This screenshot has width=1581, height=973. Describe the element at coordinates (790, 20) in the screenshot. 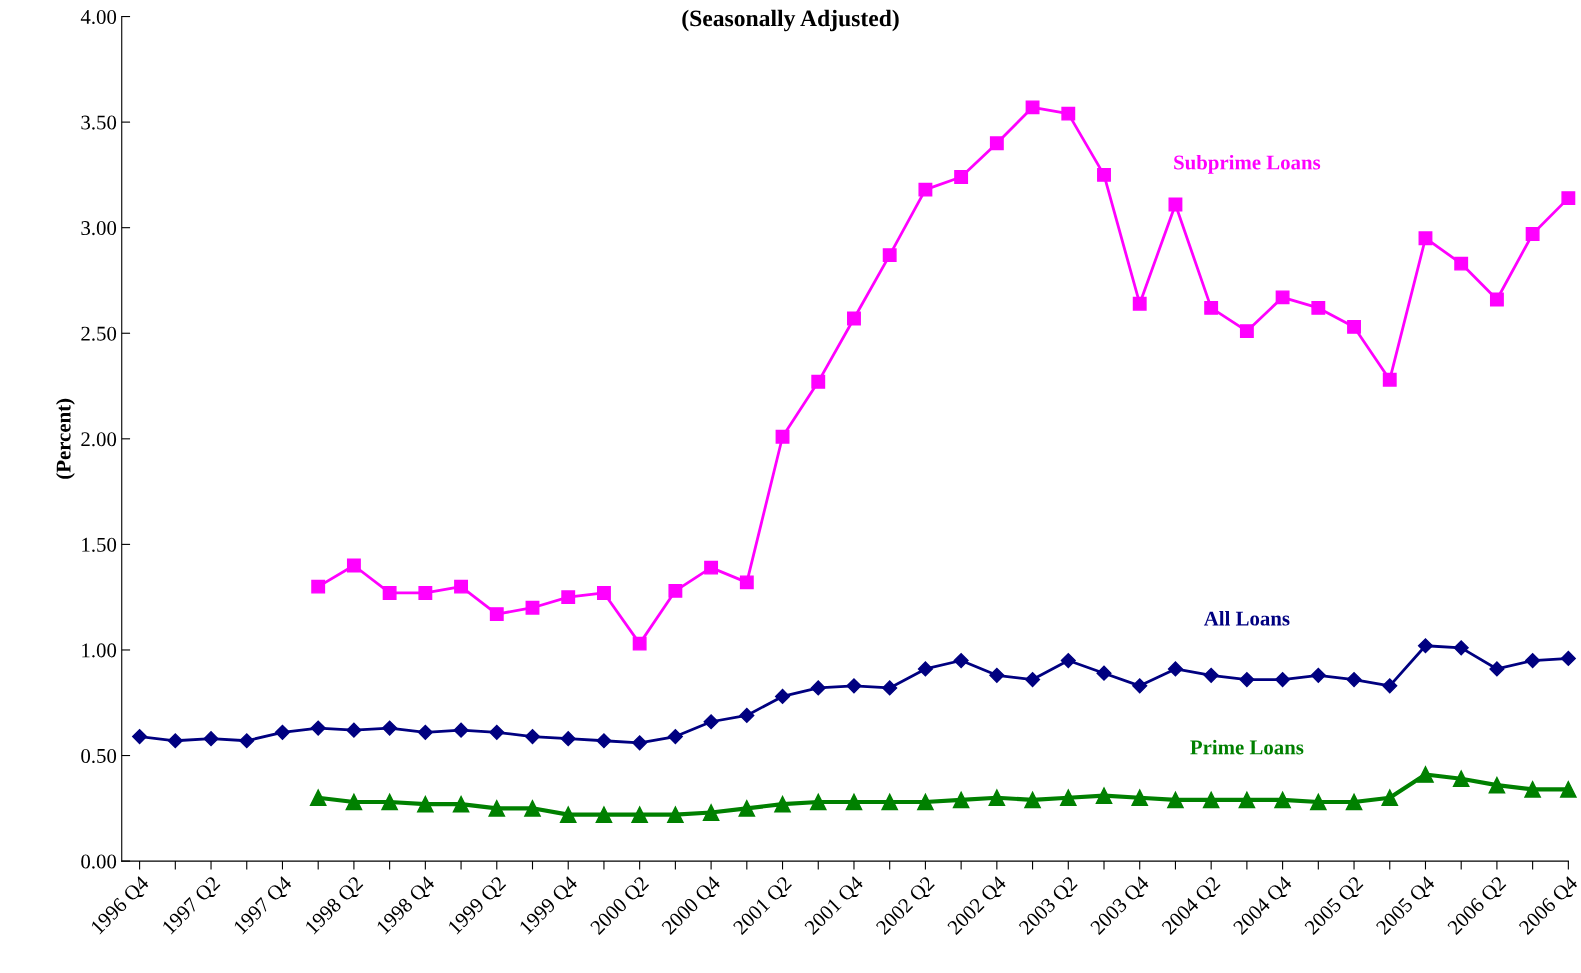

I see `chart-title: (Seasonally Adjusted)` at that location.